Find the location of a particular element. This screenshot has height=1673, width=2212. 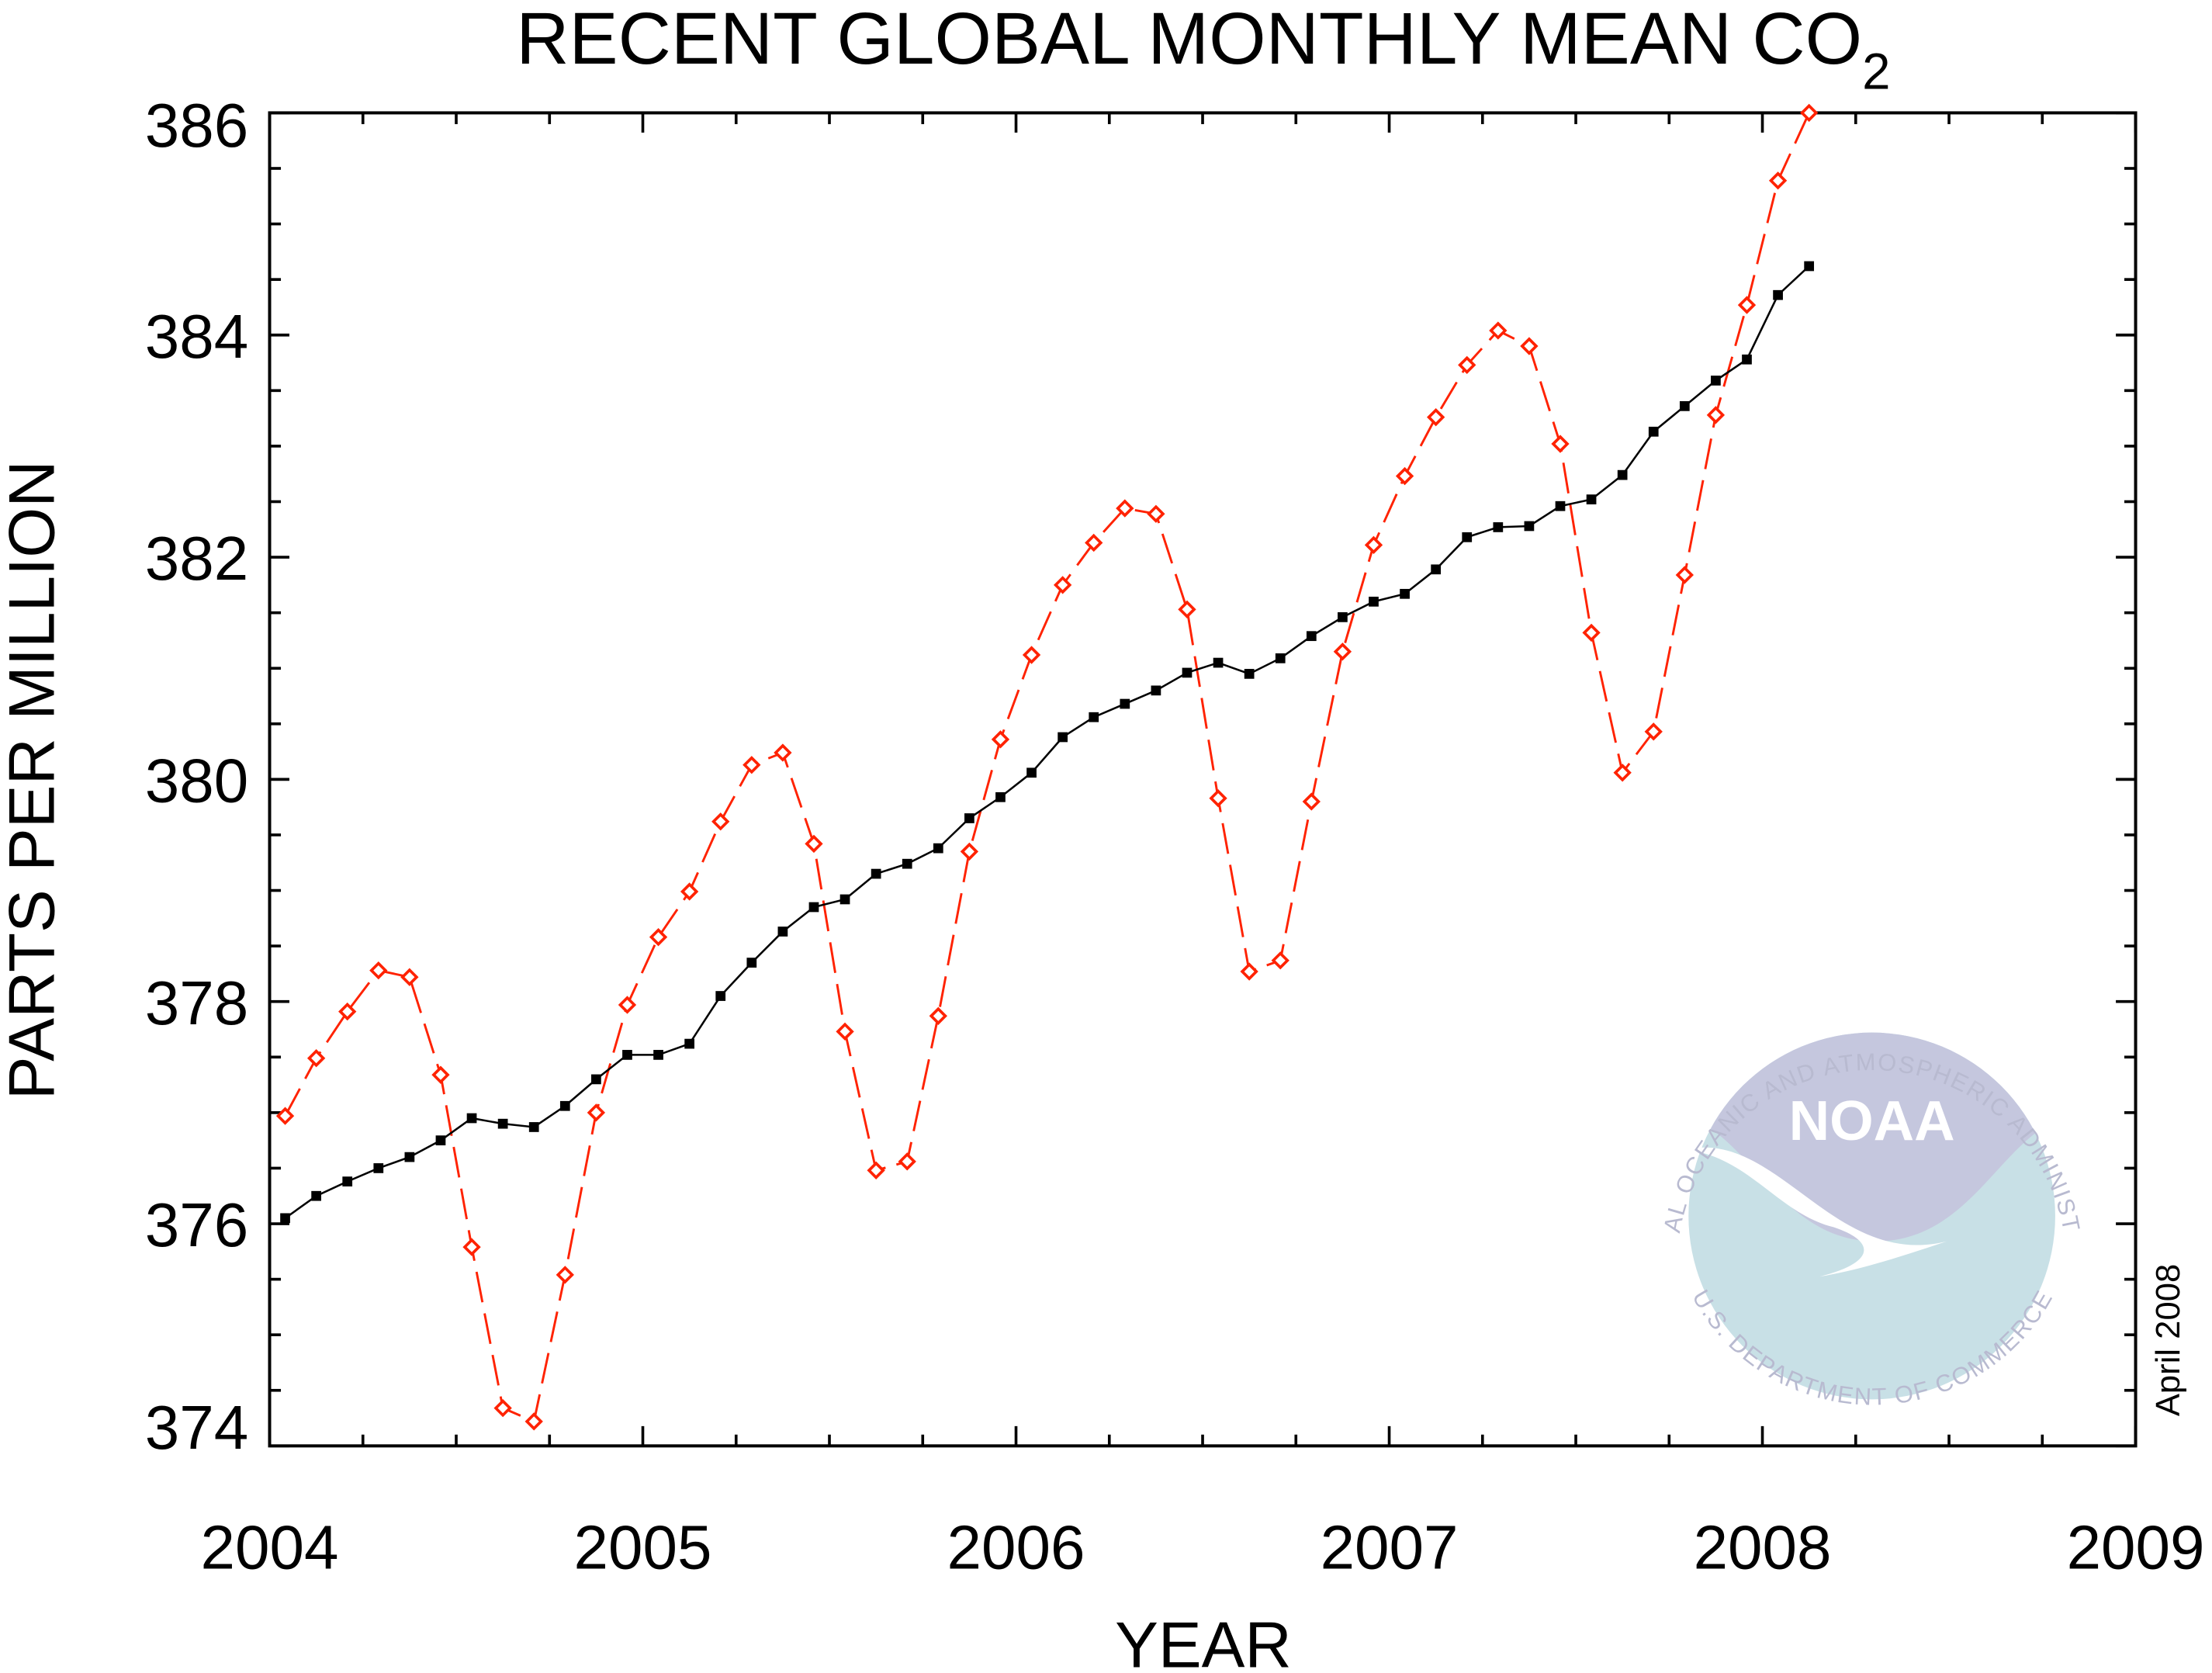

x-tick-label: 2009 is located at coordinates (2136, 1546).